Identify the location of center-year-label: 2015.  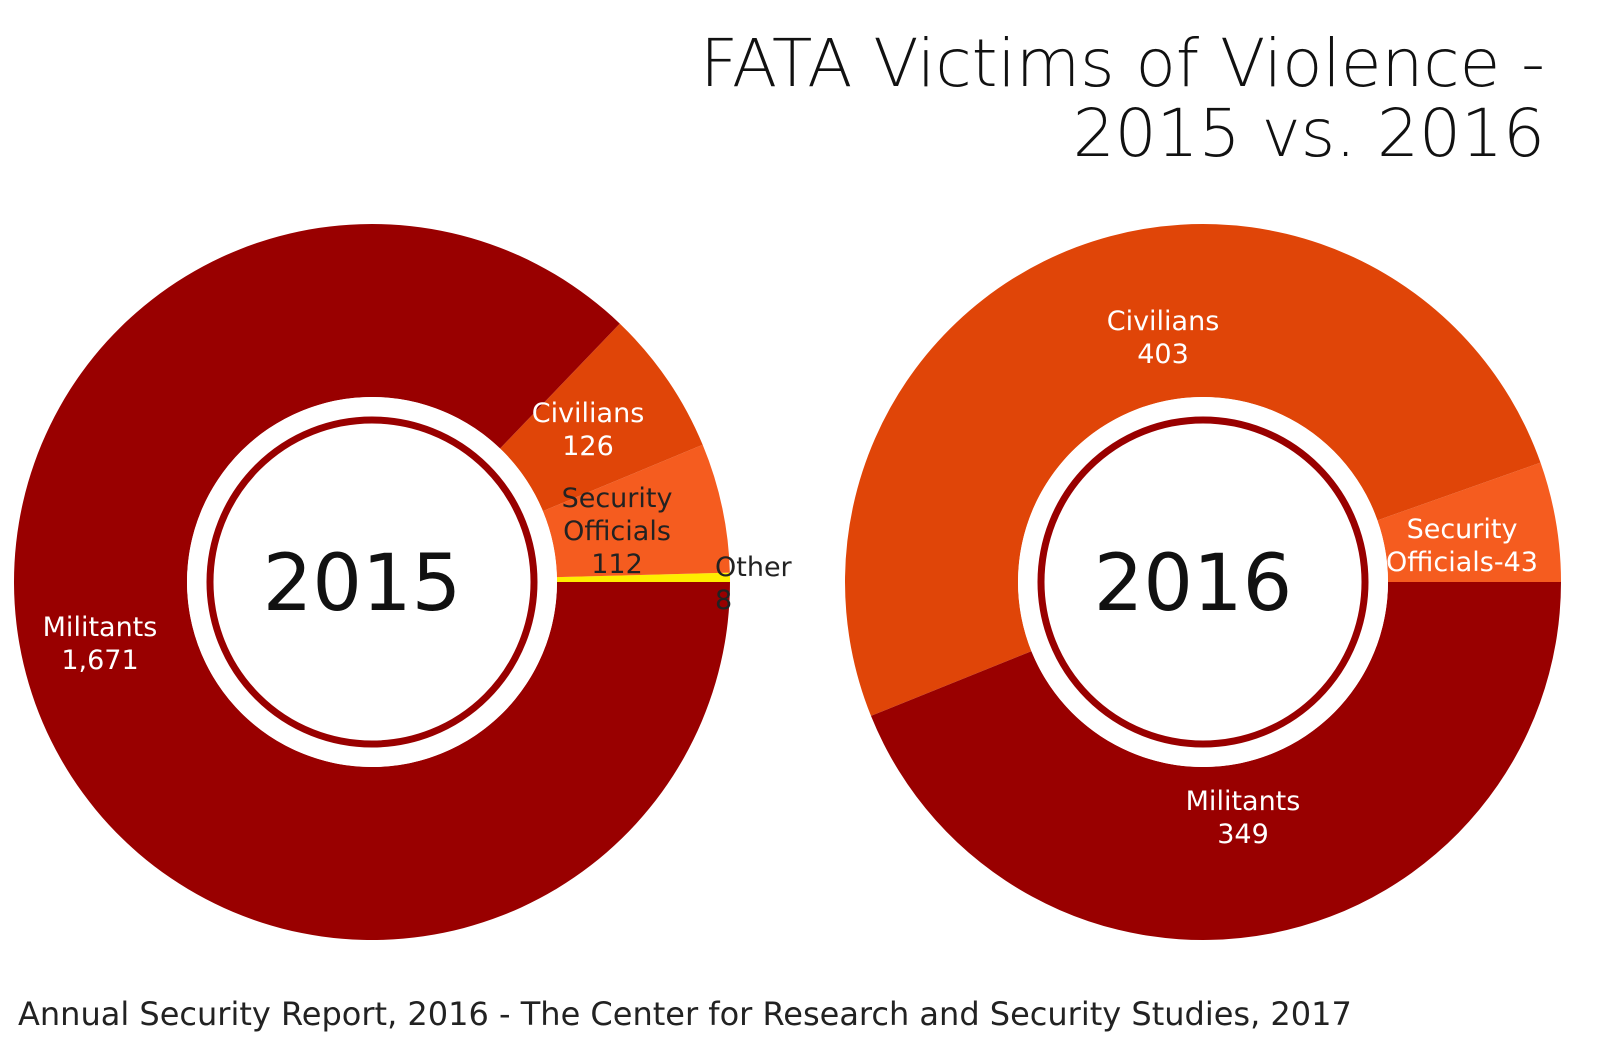
(362, 584).